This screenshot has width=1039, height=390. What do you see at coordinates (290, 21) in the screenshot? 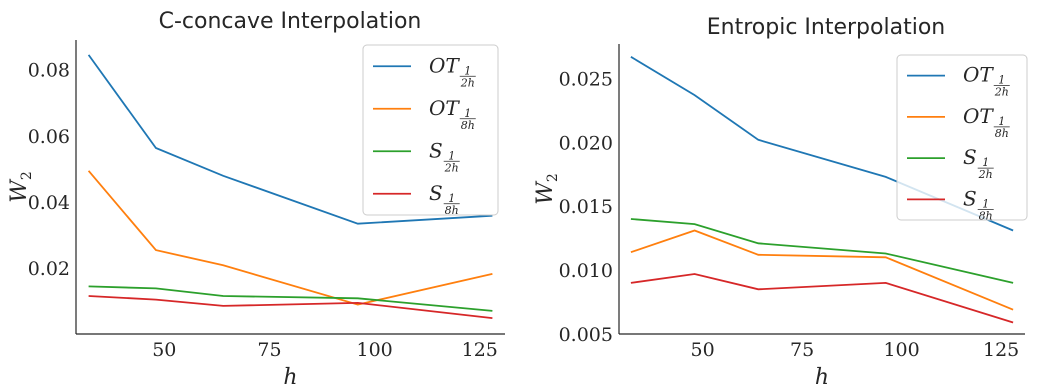
I see `chart-title: C-concave Interpolation` at bounding box center [290, 21].